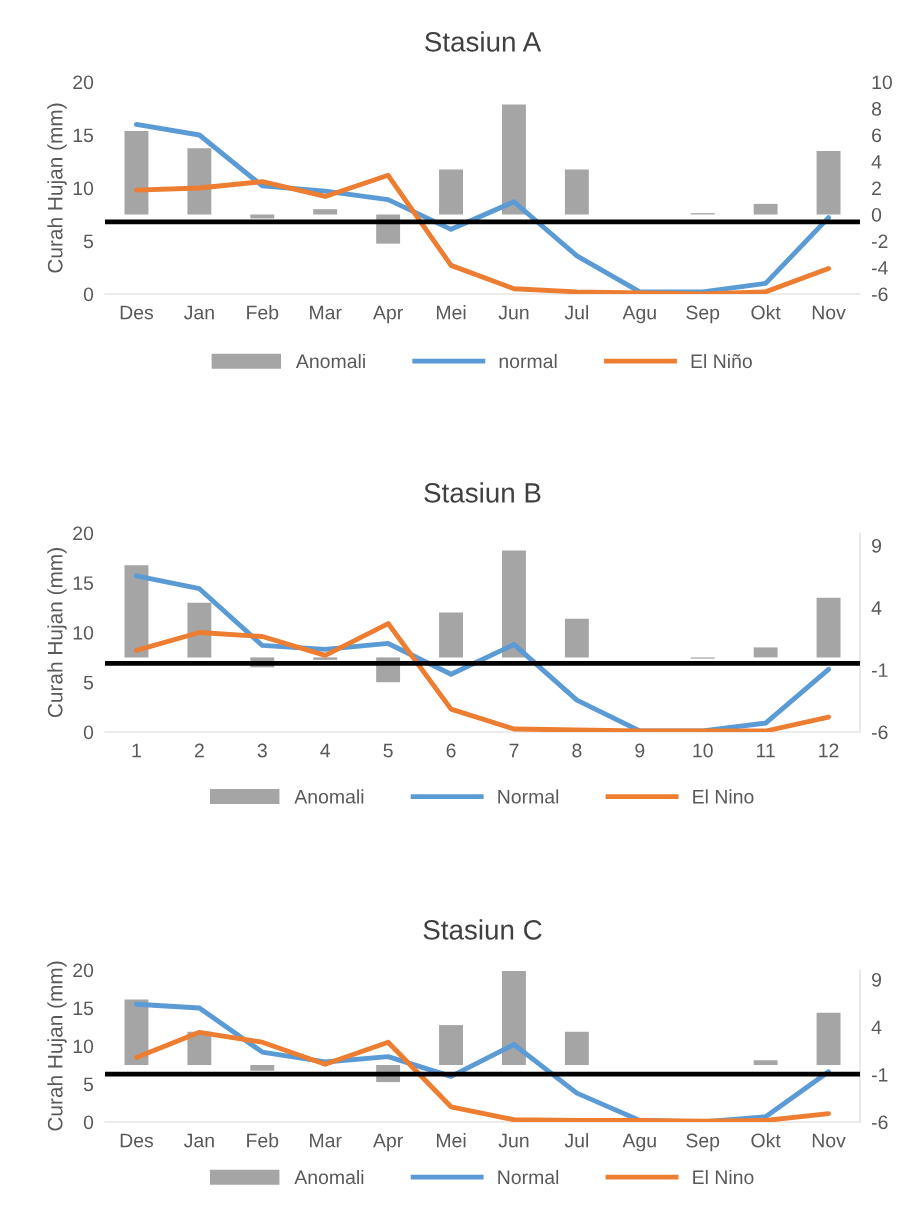 The image size is (909, 1216). Describe the element at coordinates (877, 135) in the screenshot. I see `y2-tick-label: 6` at that location.